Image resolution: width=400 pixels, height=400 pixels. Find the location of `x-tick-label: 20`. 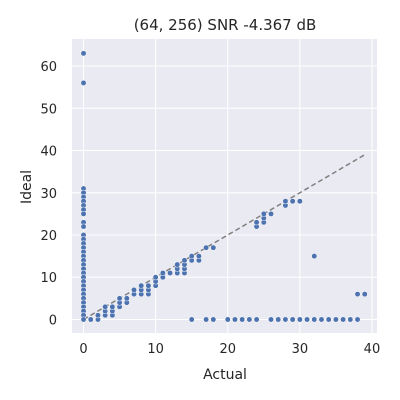

x-tick-label: 20 is located at coordinates (227, 349).